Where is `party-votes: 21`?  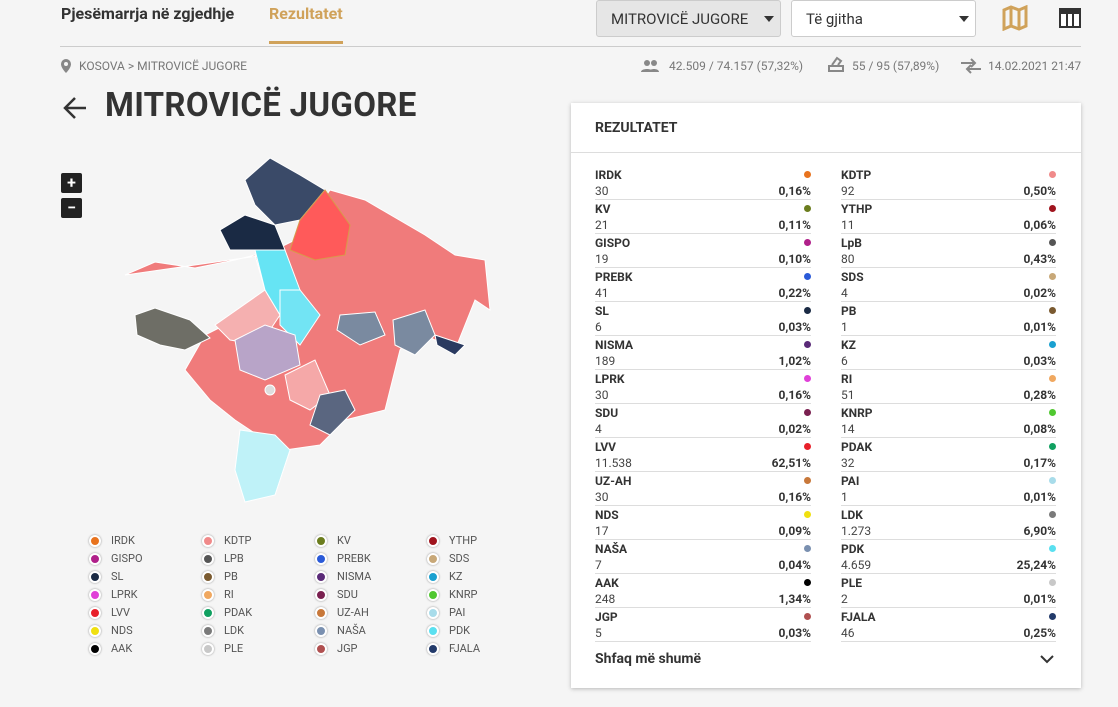
party-votes: 21 is located at coordinates (602, 225).